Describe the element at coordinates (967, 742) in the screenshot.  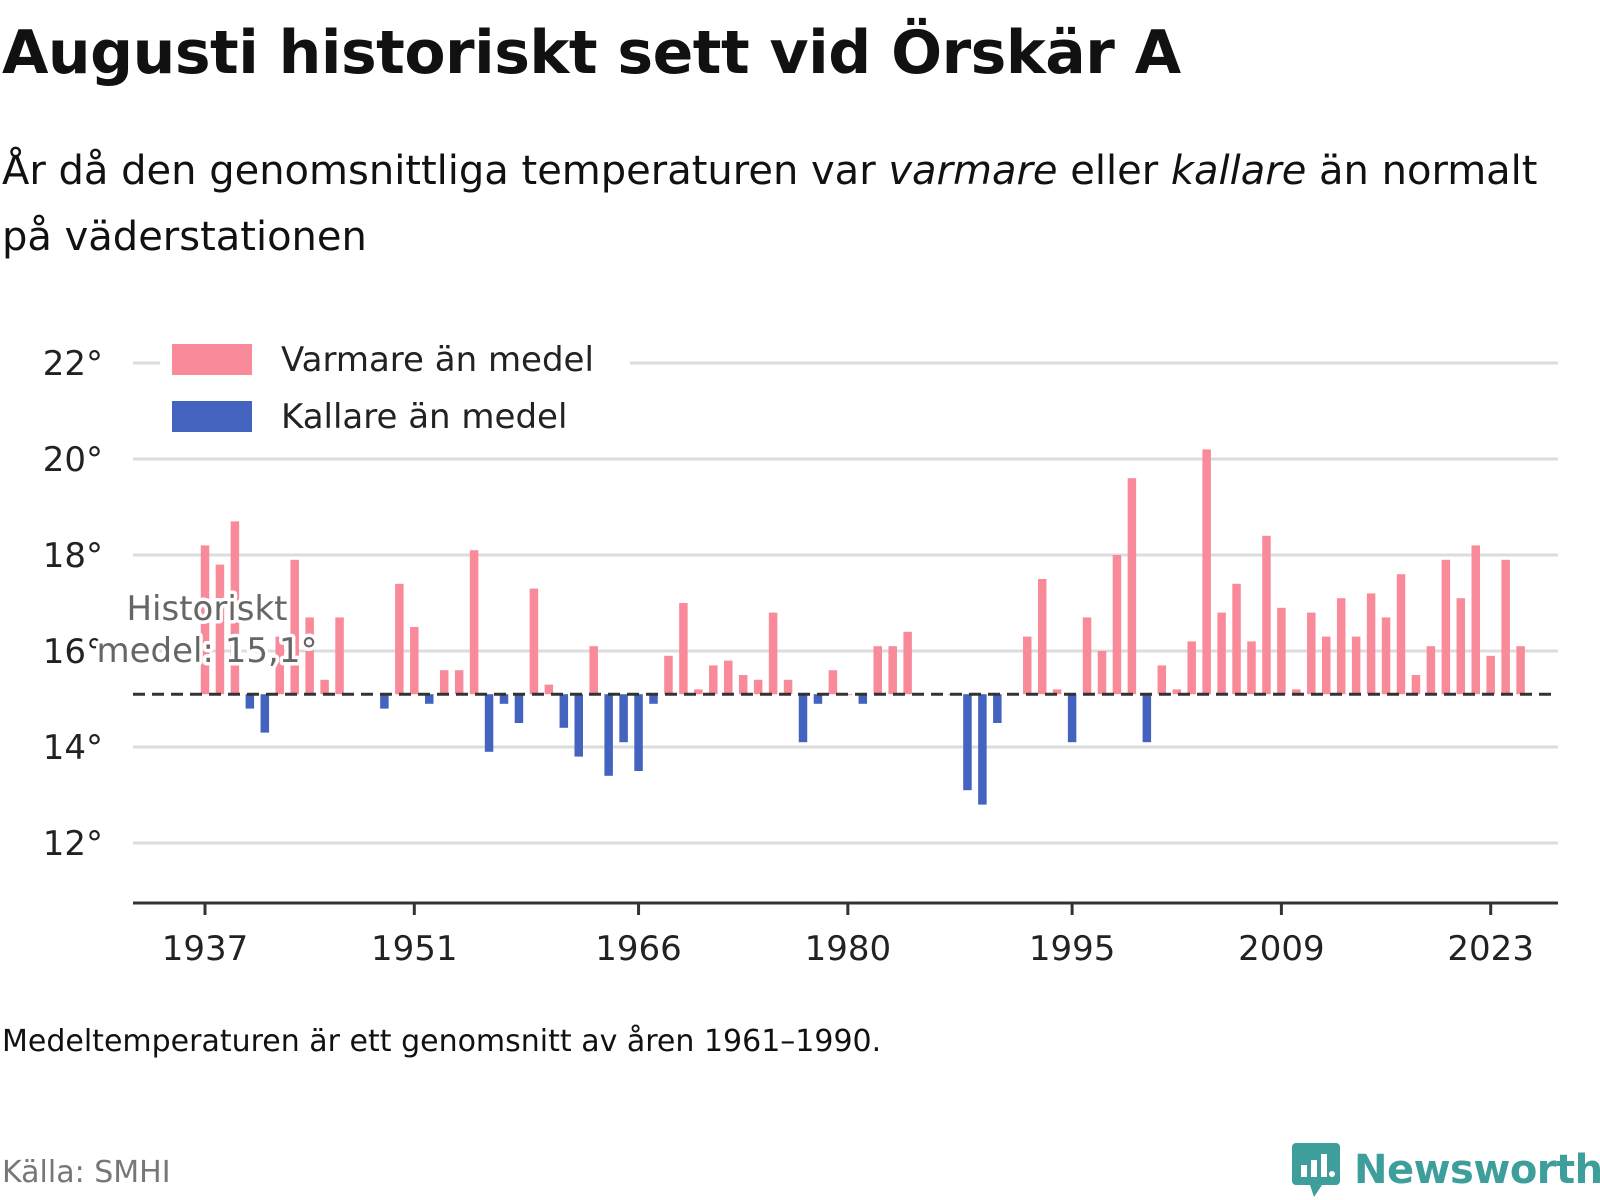
I see `bar-1988` at that location.